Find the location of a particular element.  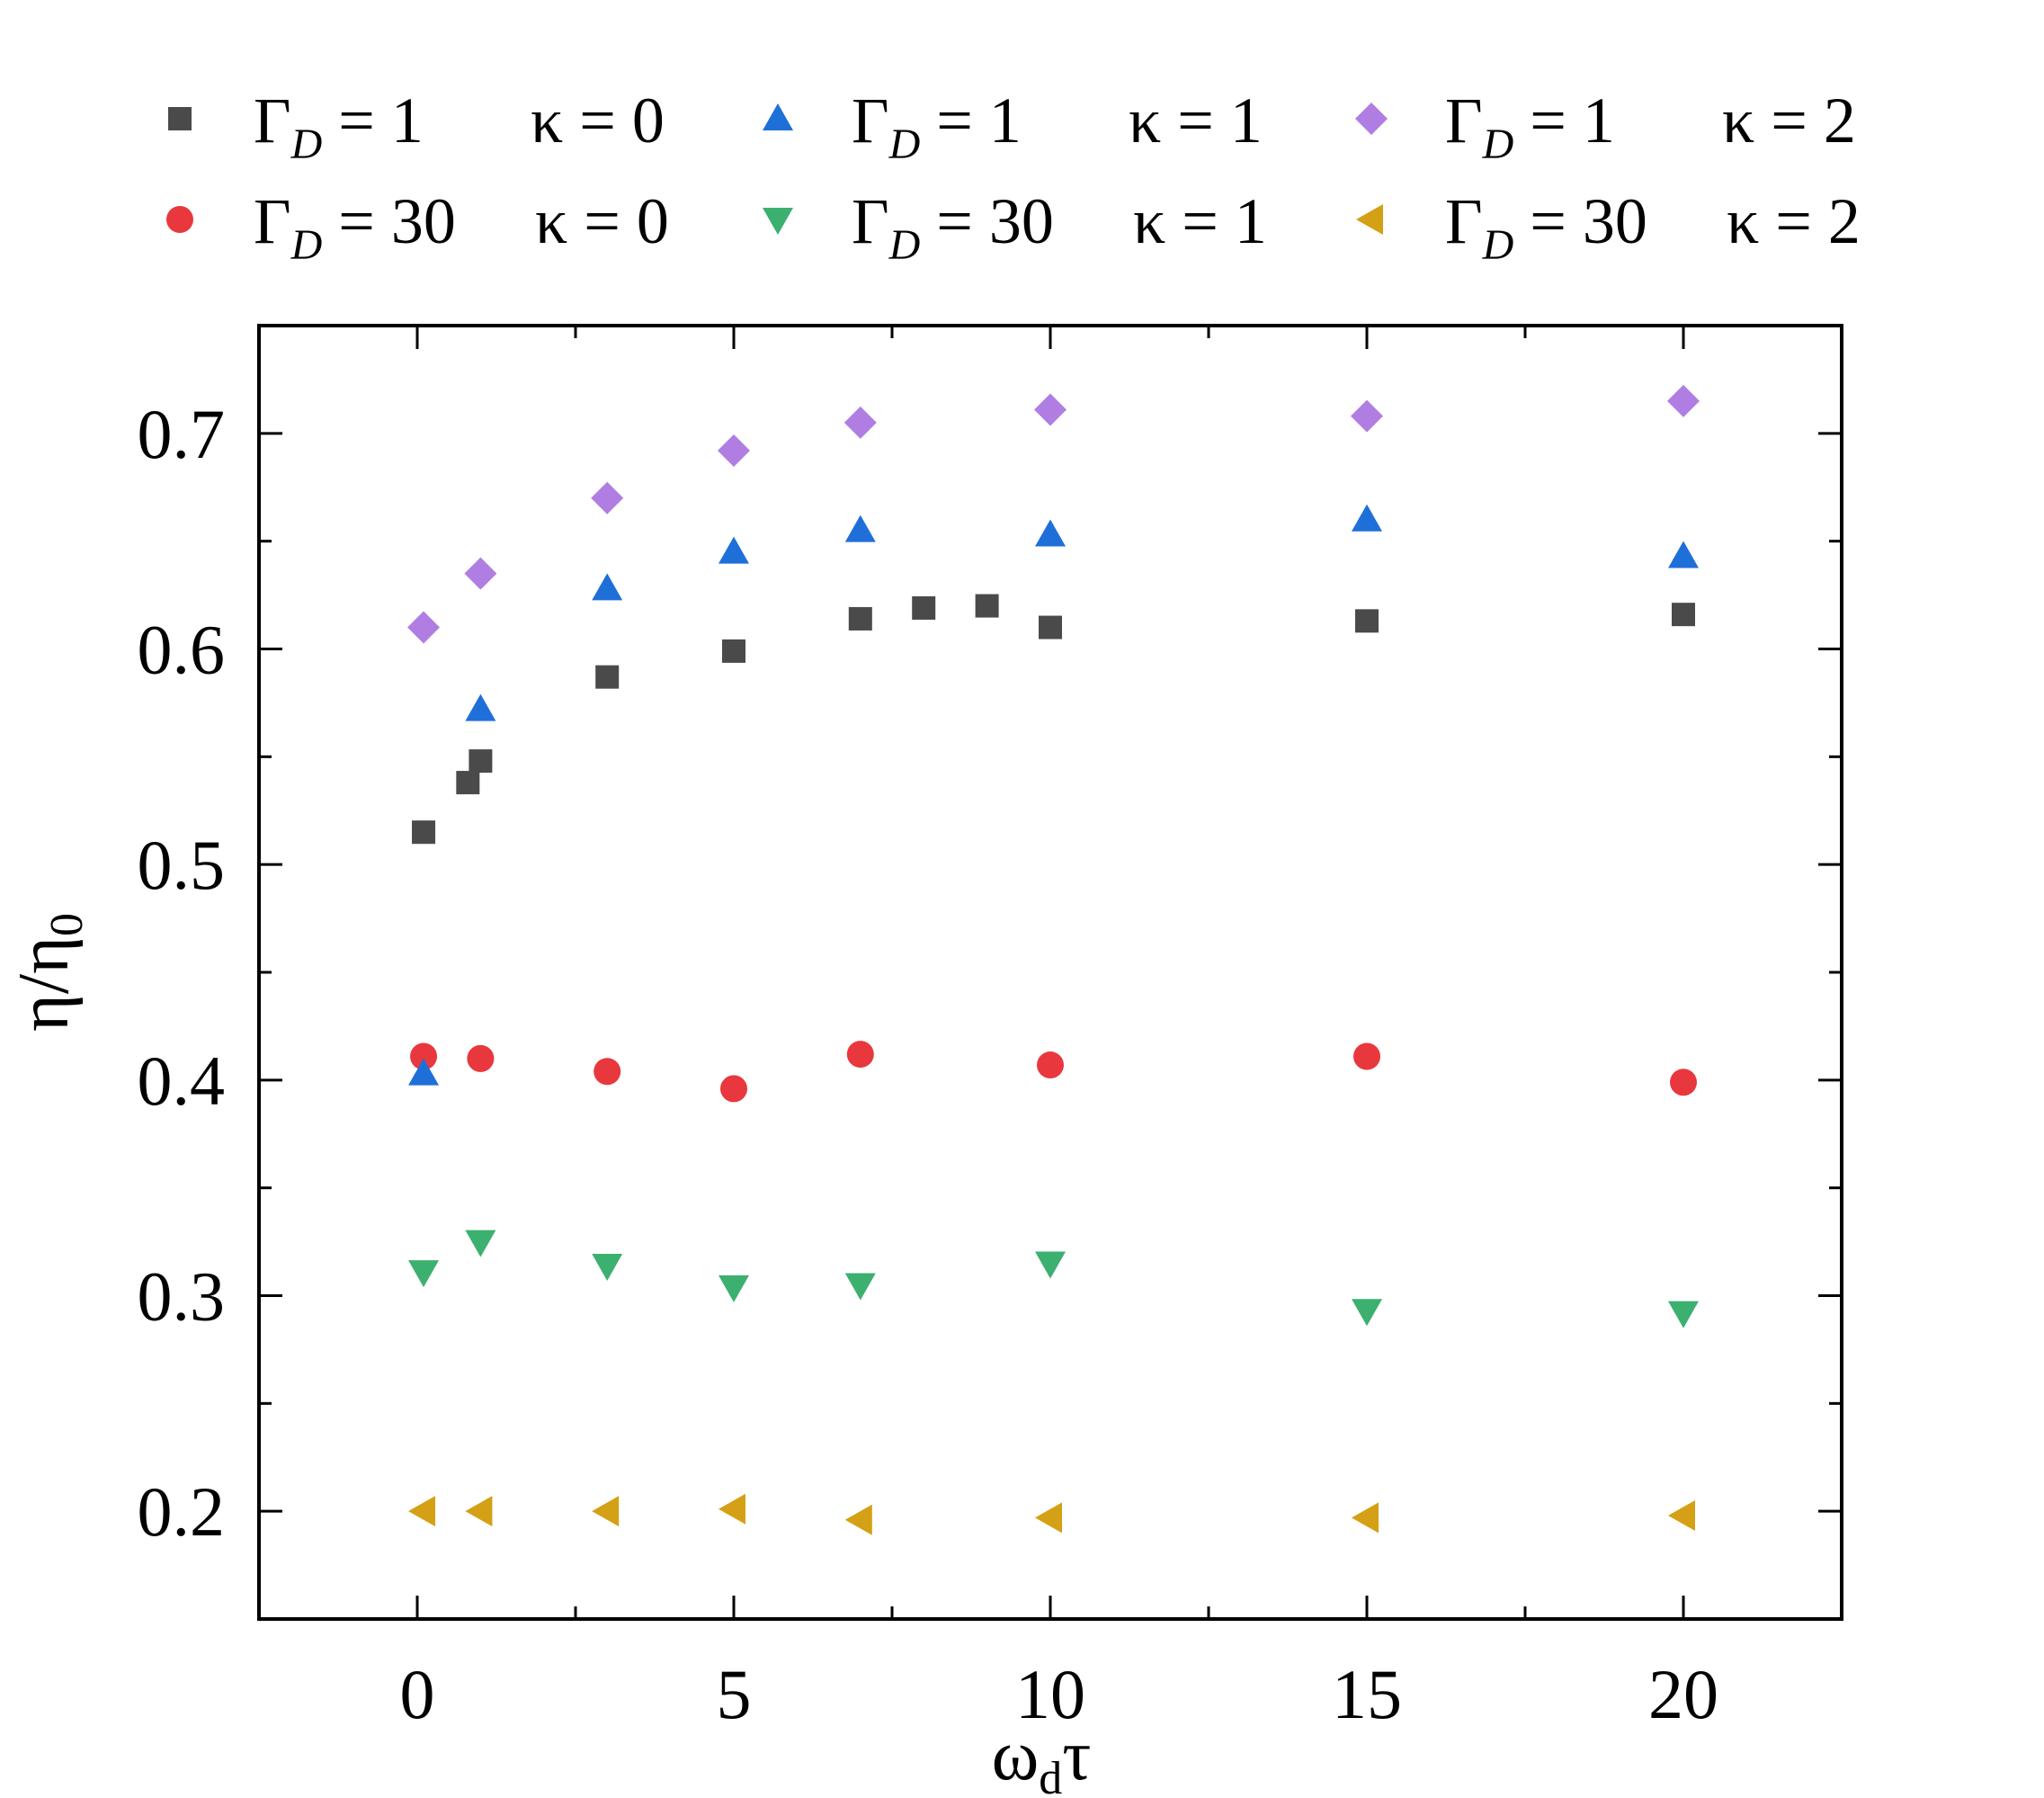

y-tick-label: 0.5 is located at coordinates (182, 865).